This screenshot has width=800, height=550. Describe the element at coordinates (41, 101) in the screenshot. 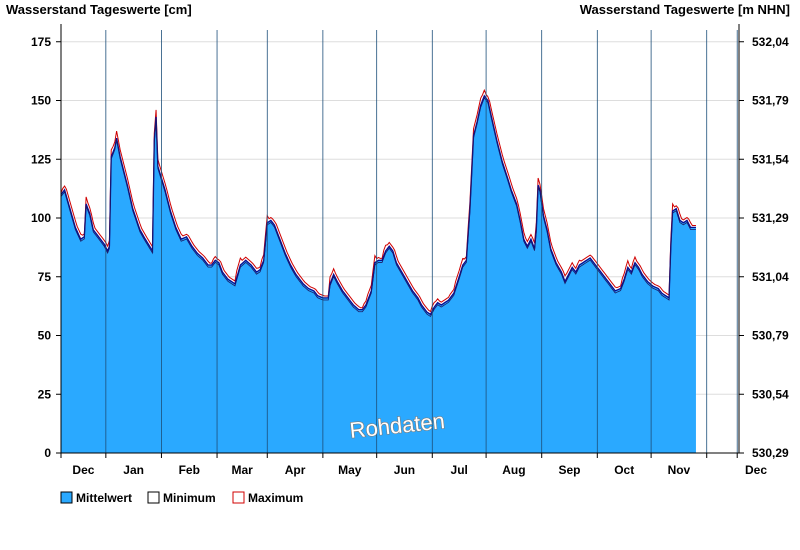

I see `left-tick-label: 150` at that location.